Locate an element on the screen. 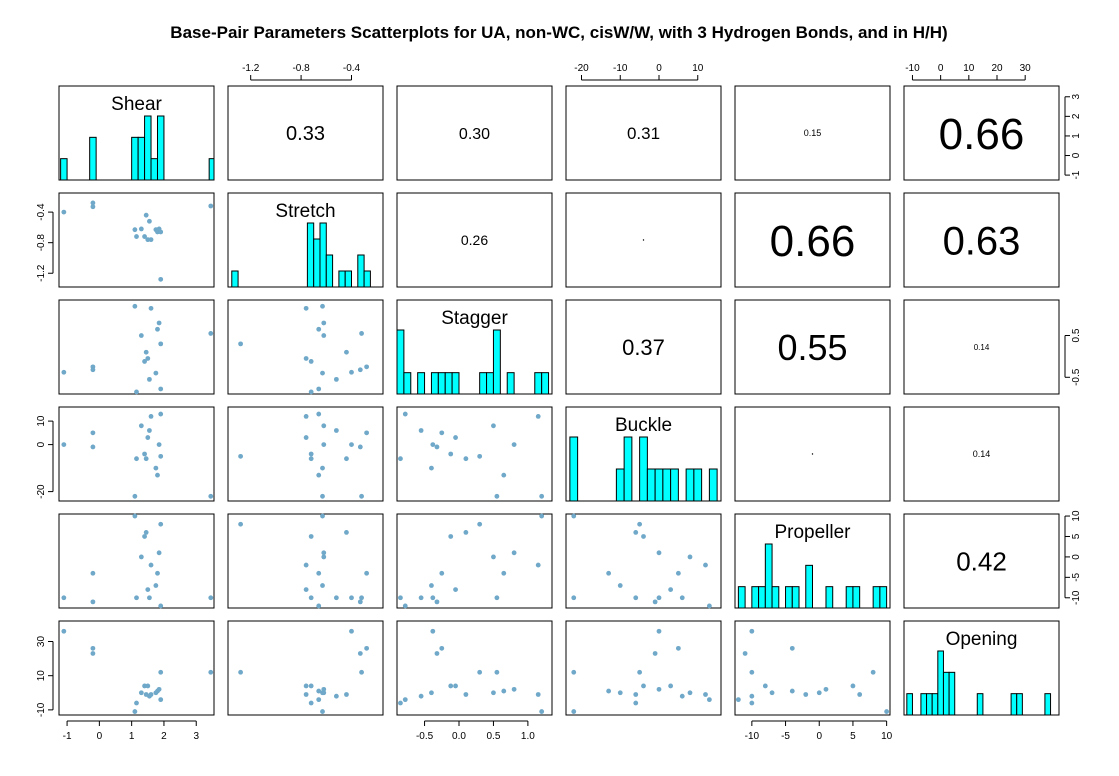 The height and width of the screenshot is (776, 1119). tick-label-left-buckle-0: -20 is located at coordinates (41, 491).